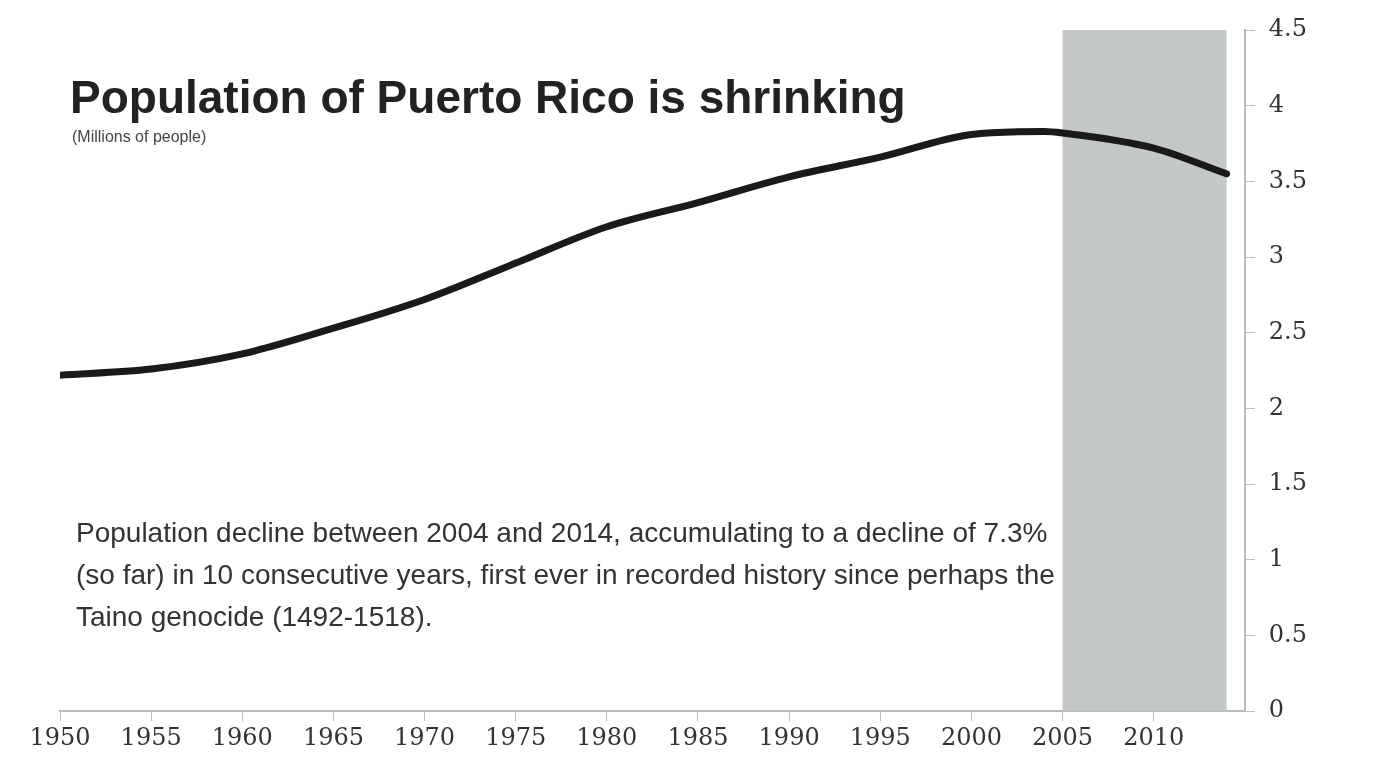  Describe the element at coordinates (1276, 255) in the screenshot. I see `y-tick-label: 3` at that location.